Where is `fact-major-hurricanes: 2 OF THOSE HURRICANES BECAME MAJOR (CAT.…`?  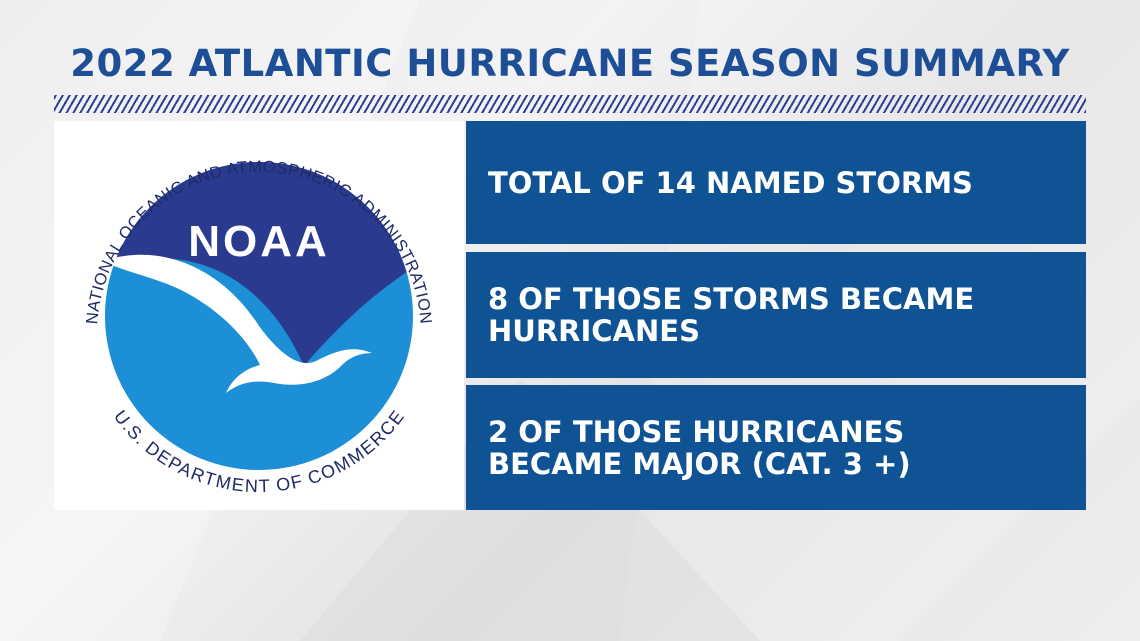
fact-major-hurricanes: 2 OF THOSE HURRICANES BECAME MAJOR (CAT.… is located at coordinates (776, 447).